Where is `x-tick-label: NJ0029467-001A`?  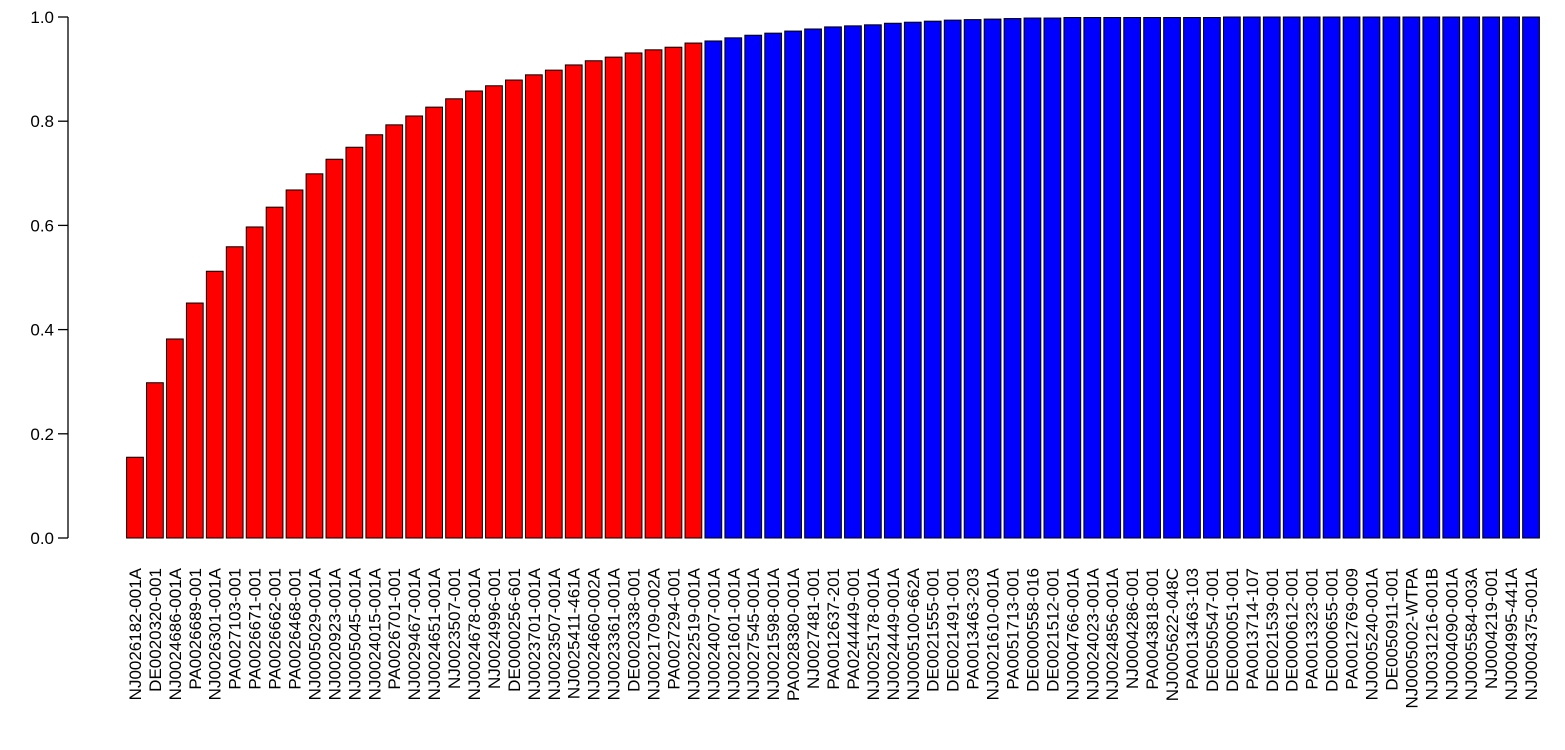
x-tick-label: NJ0029467-001A is located at coordinates (414, 633).